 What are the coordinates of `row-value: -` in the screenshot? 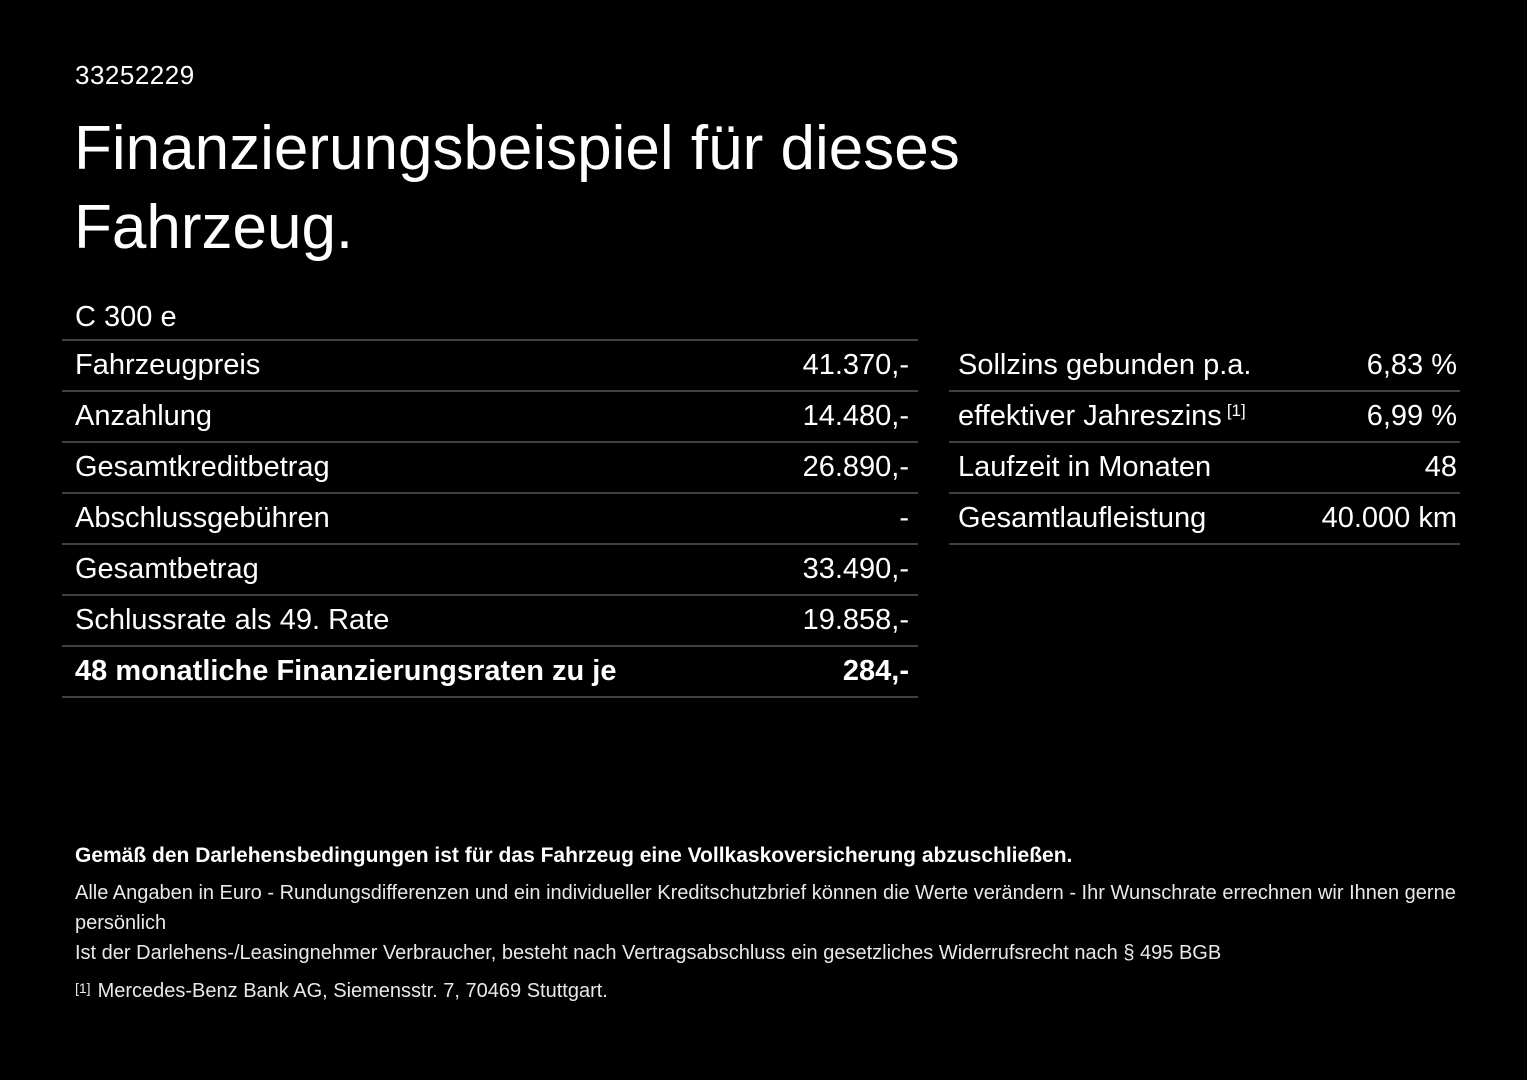 It's located at (904, 518).